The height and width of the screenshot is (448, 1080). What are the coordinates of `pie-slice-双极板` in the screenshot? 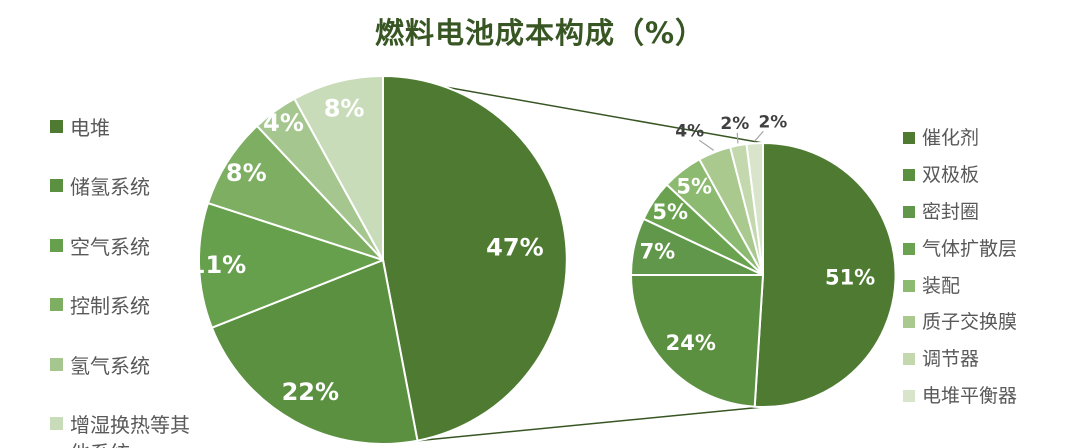 It's located at (697, 341).